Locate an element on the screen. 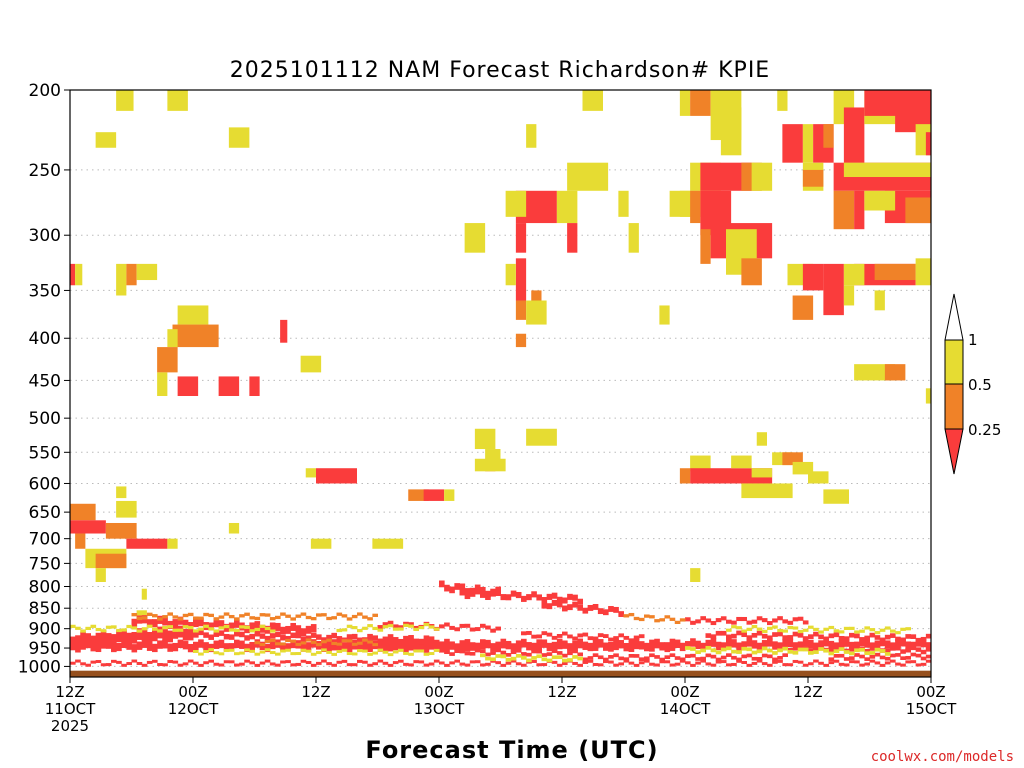 The width and height of the screenshot is (1024, 768). ytick-label-650: 650 is located at coordinates (45, 513).